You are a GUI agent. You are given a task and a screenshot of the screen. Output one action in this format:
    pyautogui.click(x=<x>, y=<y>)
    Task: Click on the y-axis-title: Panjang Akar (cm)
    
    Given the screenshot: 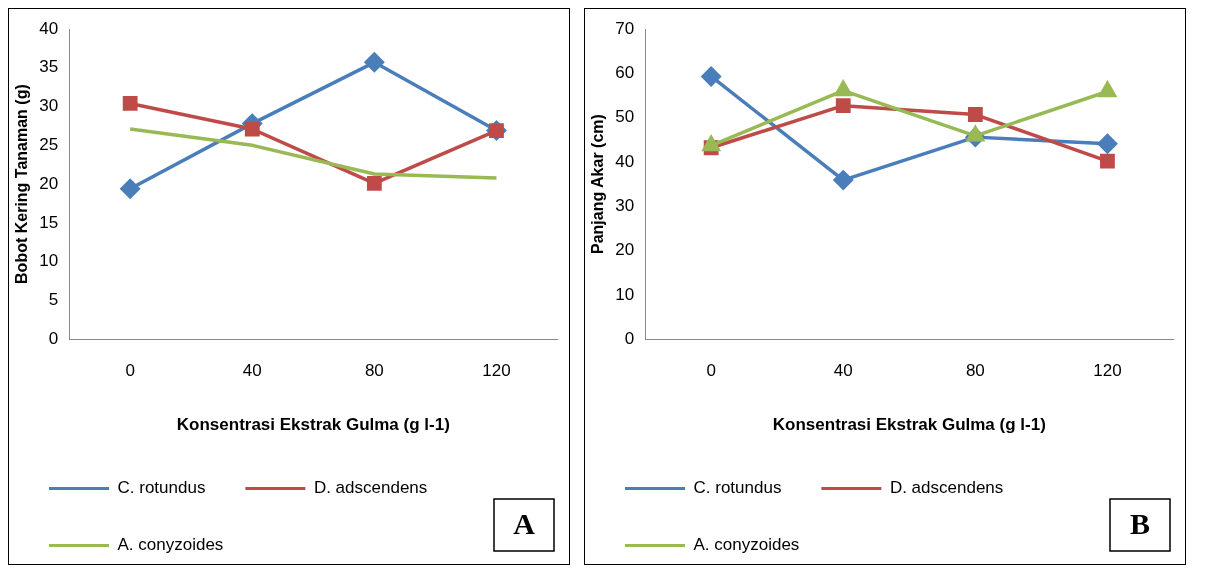 What is the action you would take?
    pyautogui.click(x=598, y=184)
    